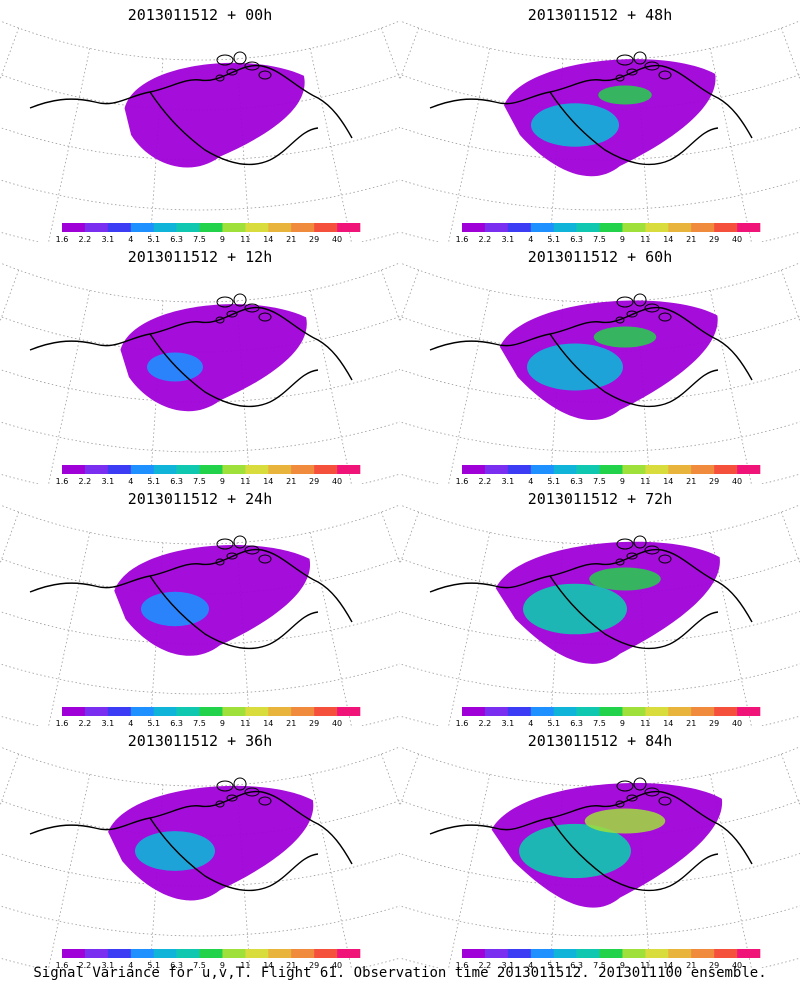 This screenshot has height=1000, width=800. Describe the element at coordinates (200, 15) in the screenshot. I see `panel-title: 2013011512 + 00h` at that location.